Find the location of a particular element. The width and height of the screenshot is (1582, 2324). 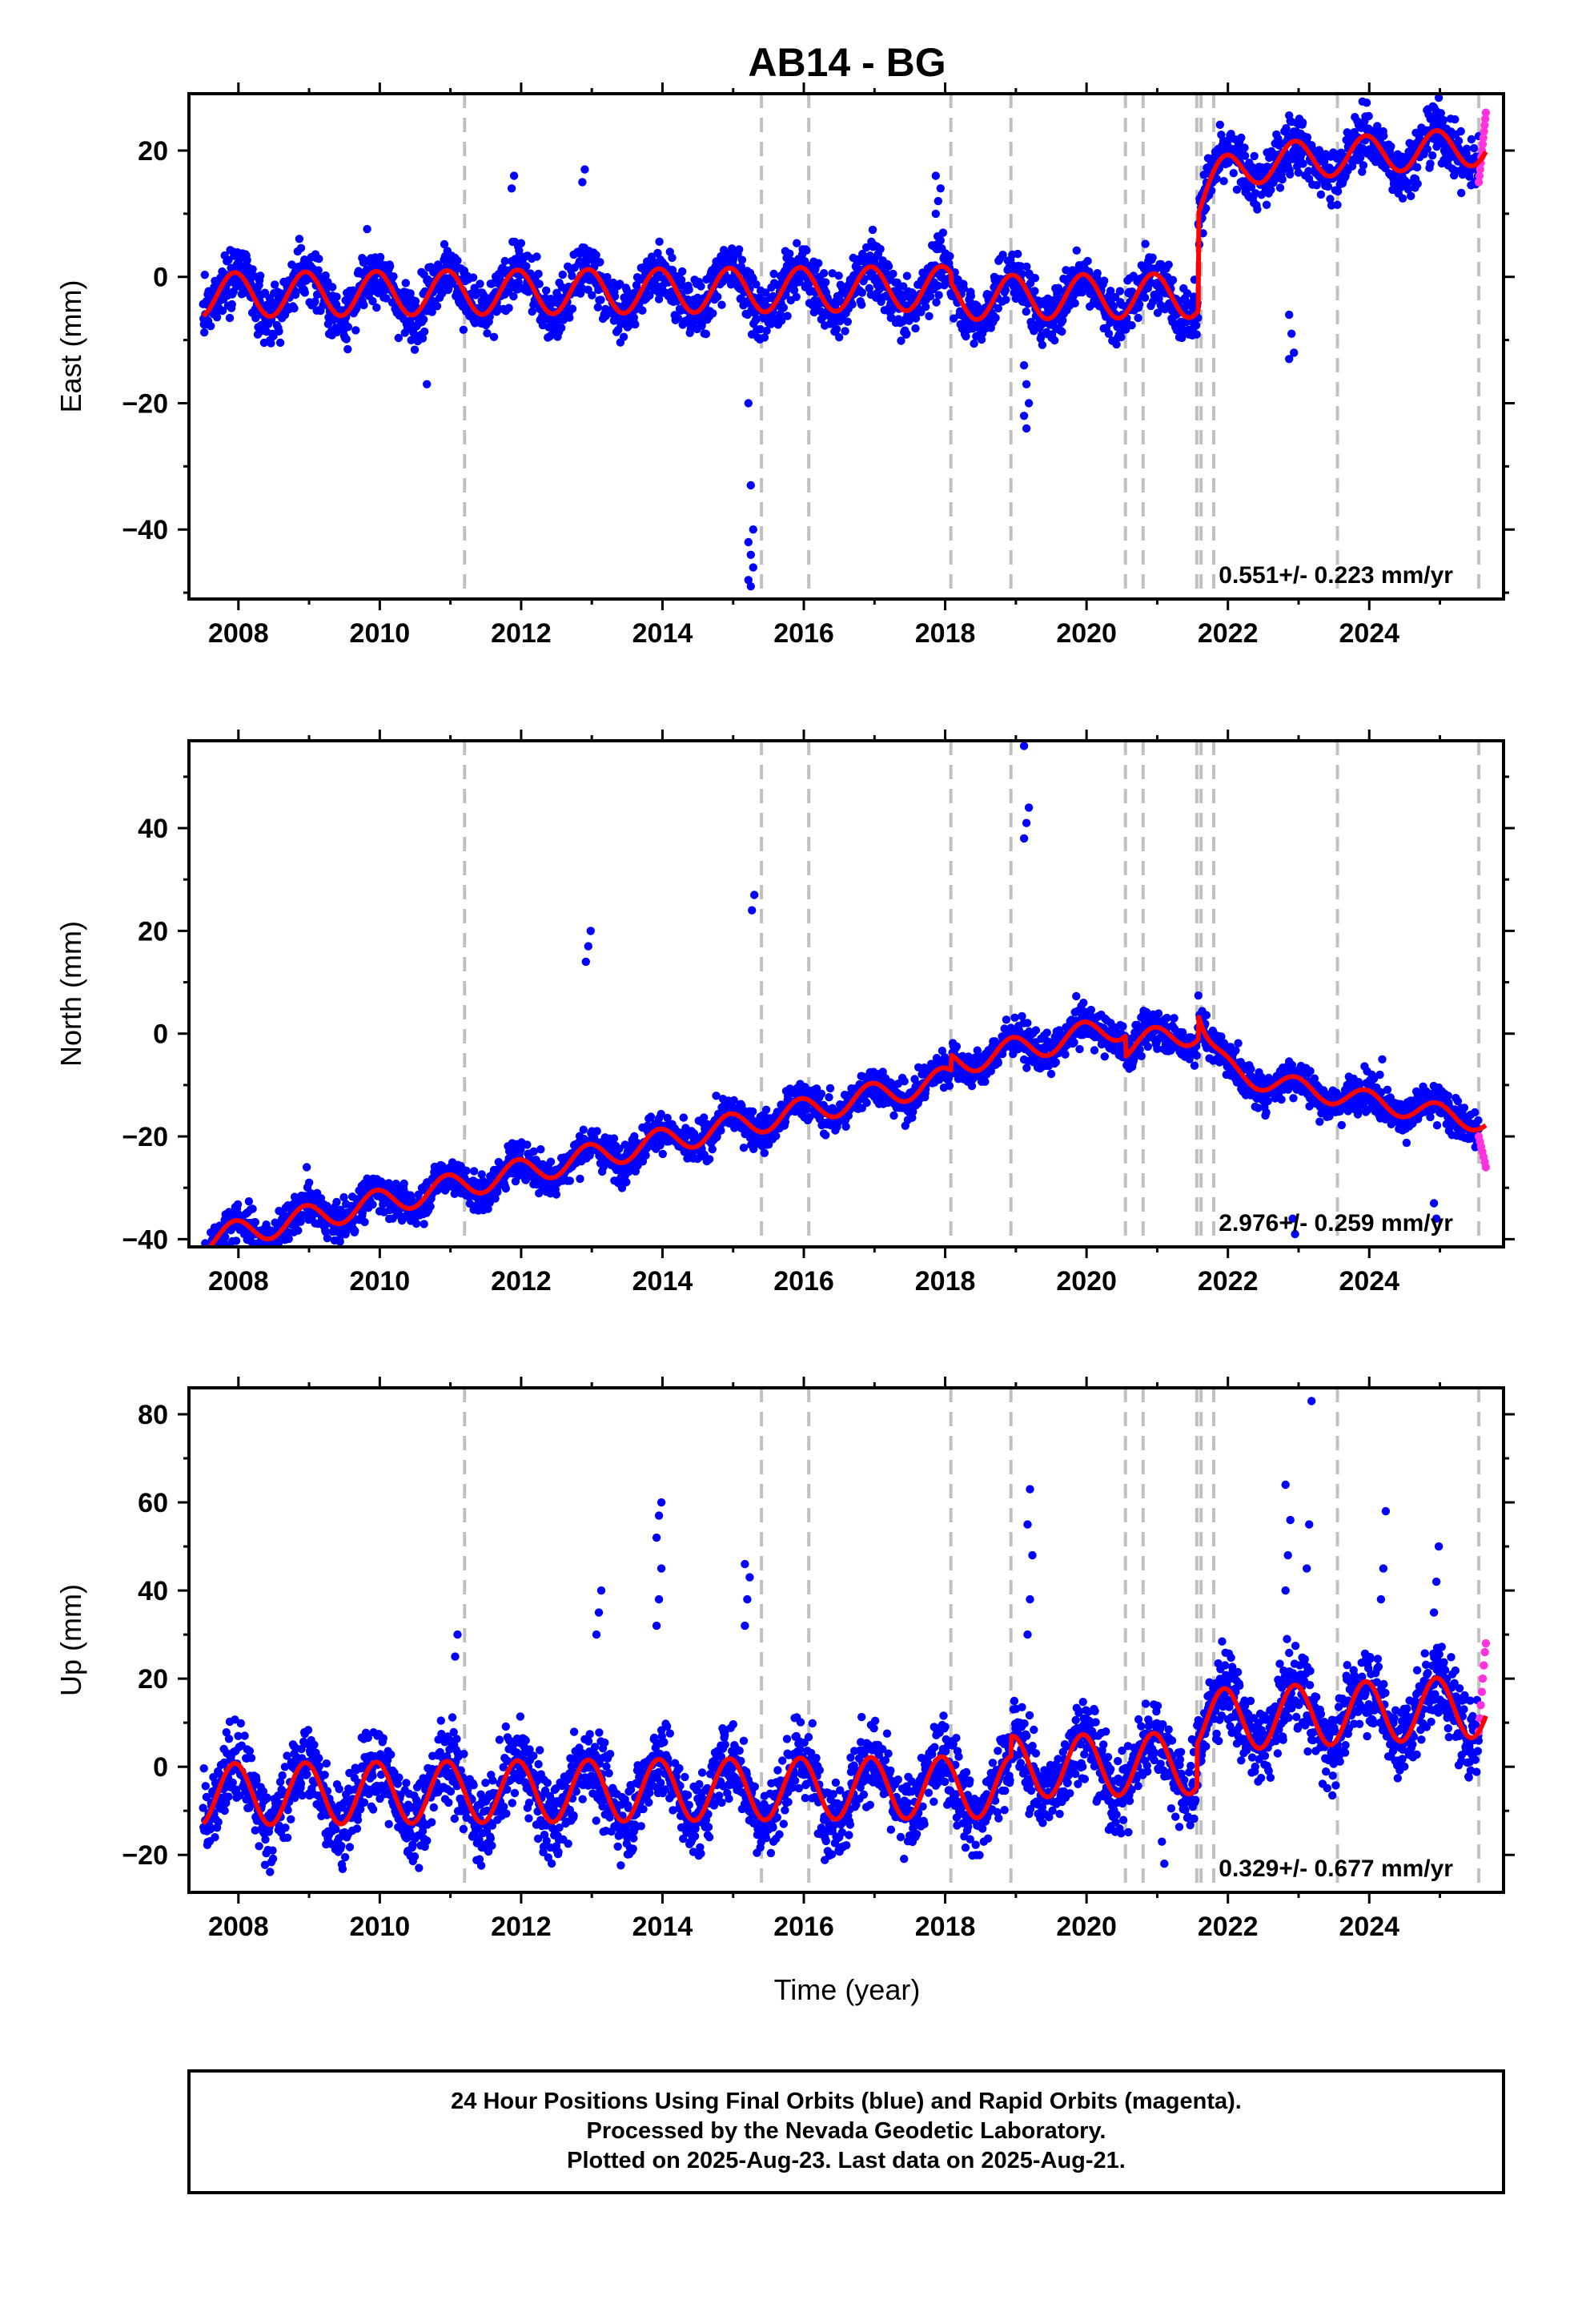

y-tick-label: −20 is located at coordinates (145, 403).